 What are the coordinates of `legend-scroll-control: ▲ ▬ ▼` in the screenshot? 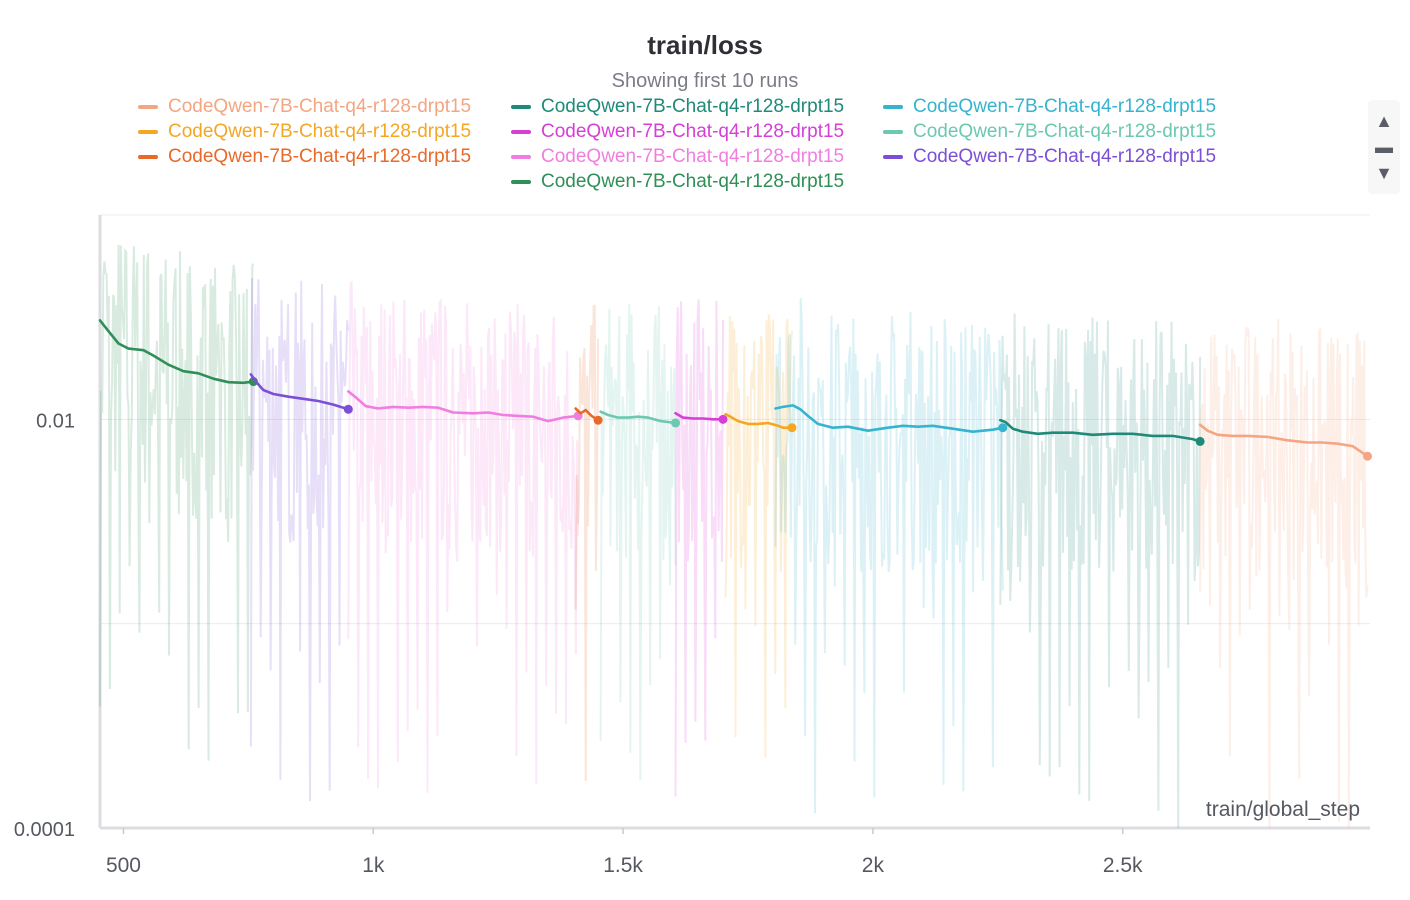 It's located at (1384, 147).